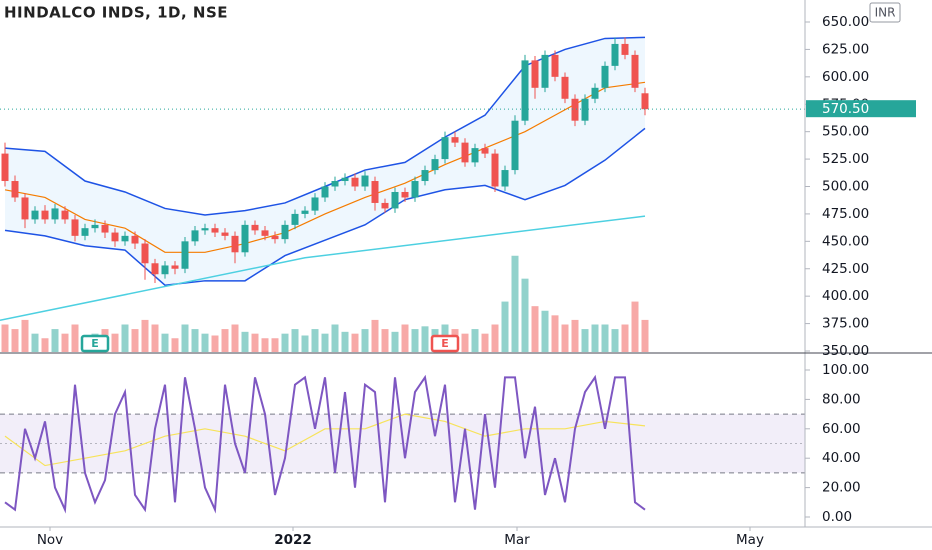 Image resolution: width=932 pixels, height=550 pixels. What do you see at coordinates (845, 296) in the screenshot?
I see `y-tick-label: 400.00` at bounding box center [845, 296].